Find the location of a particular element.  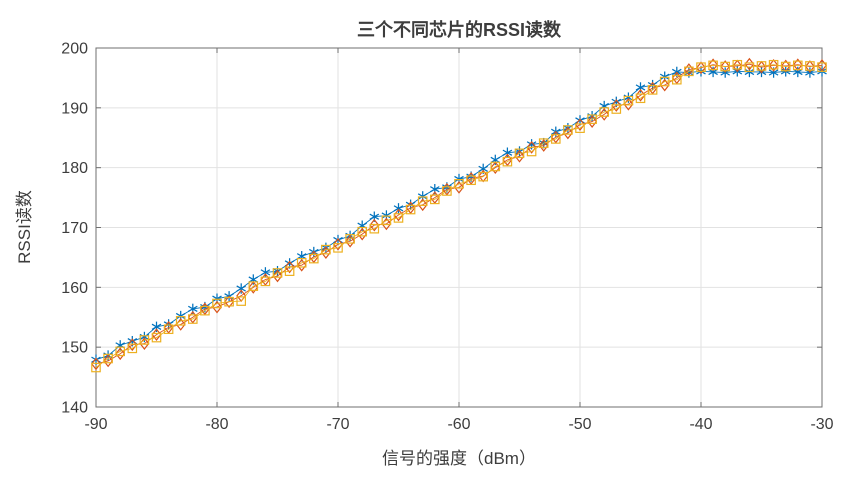

x-tick-labels: -90 -80 -70 -60 -50 -40 -30 is located at coordinates (458, 424).